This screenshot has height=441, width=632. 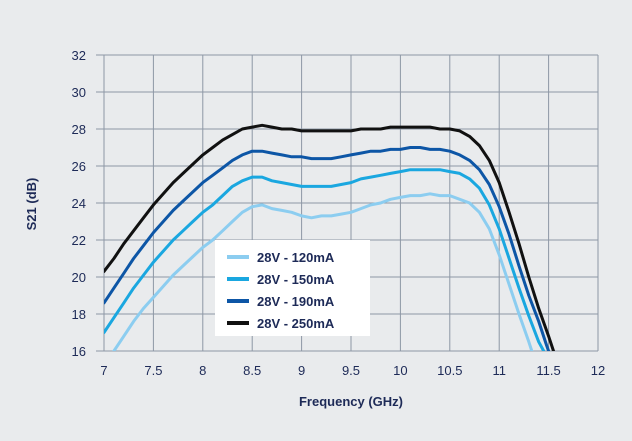 What do you see at coordinates (79, 277) in the screenshot?
I see `y-tick-label: 20` at bounding box center [79, 277].